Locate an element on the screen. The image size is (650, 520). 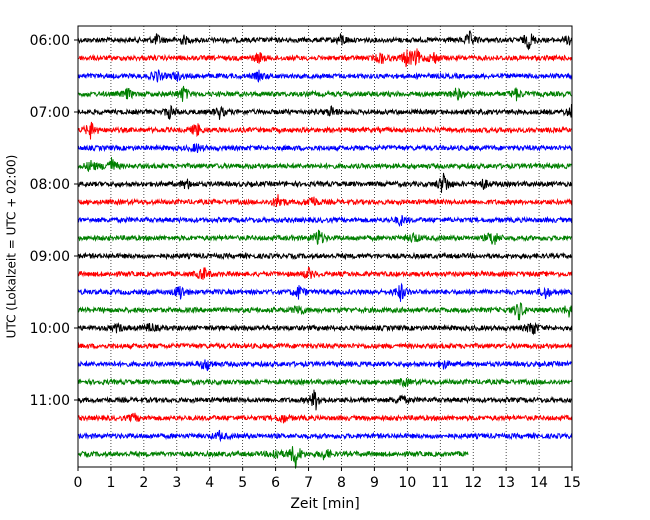
x-tick-label: 3 is located at coordinates (176, 483).